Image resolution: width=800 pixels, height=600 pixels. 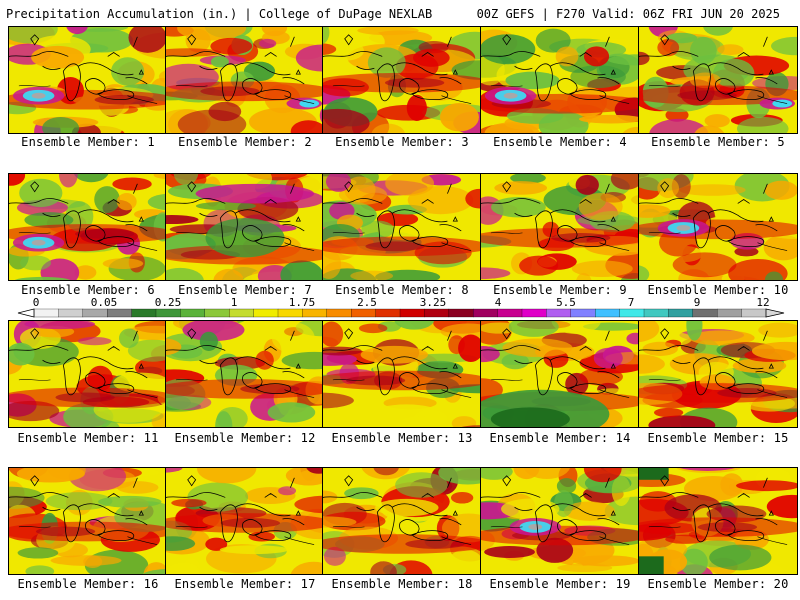 I want to click on member-label-14: Ensemble Member: 14, so click(x=560, y=438).